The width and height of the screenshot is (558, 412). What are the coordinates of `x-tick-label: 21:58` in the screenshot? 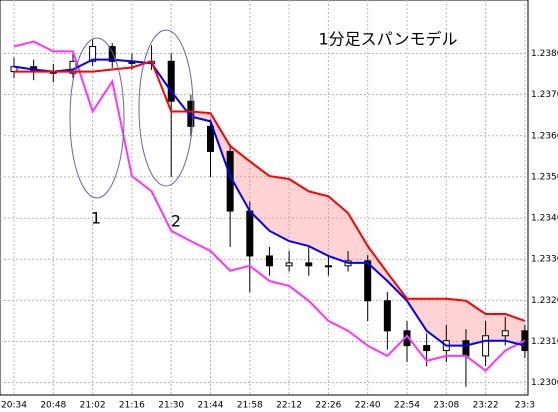 It's located at (250, 406).